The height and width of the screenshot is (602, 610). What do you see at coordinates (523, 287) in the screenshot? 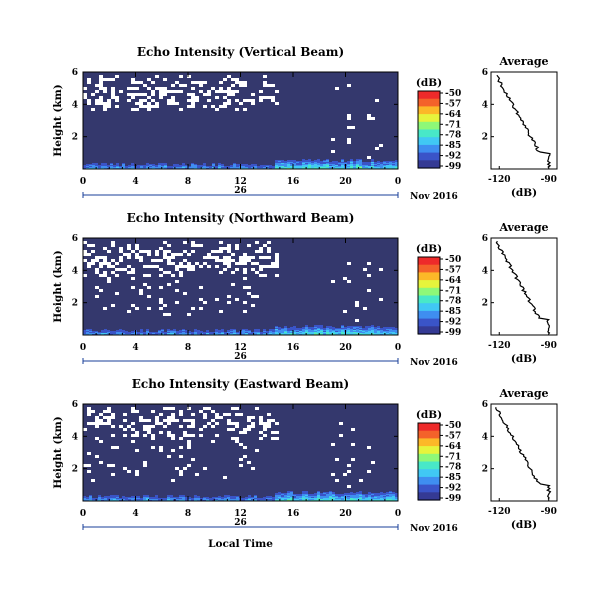
I see `profile-line` at bounding box center [523, 287].